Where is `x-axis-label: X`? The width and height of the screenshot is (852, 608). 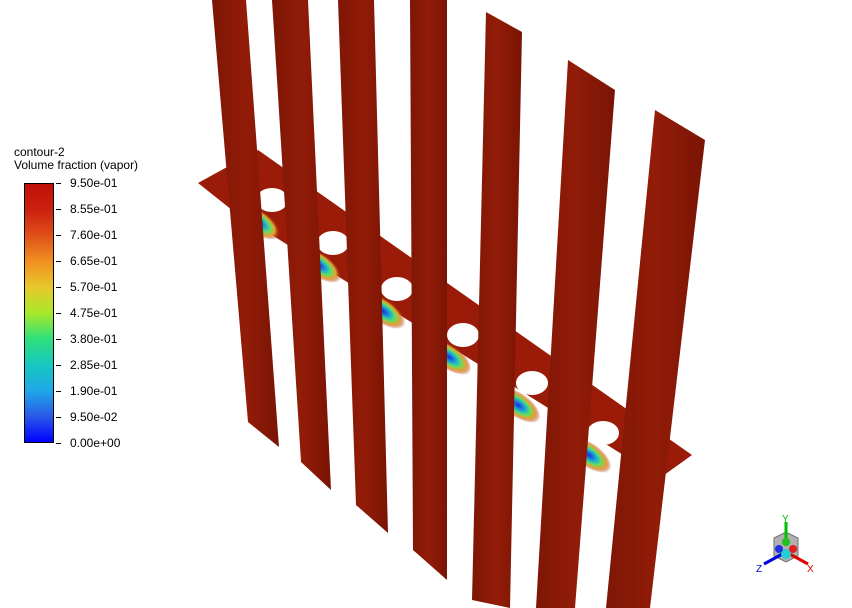
x-axis-label: X is located at coordinates (810, 569).